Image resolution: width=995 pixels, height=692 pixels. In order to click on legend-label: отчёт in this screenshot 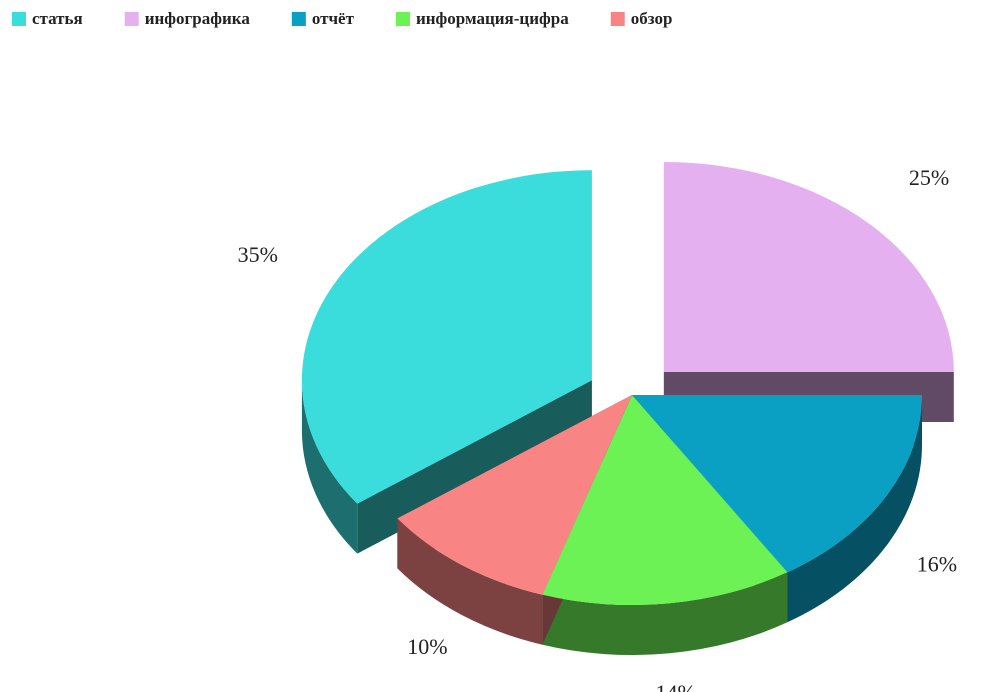, I will do `click(333, 18)`.